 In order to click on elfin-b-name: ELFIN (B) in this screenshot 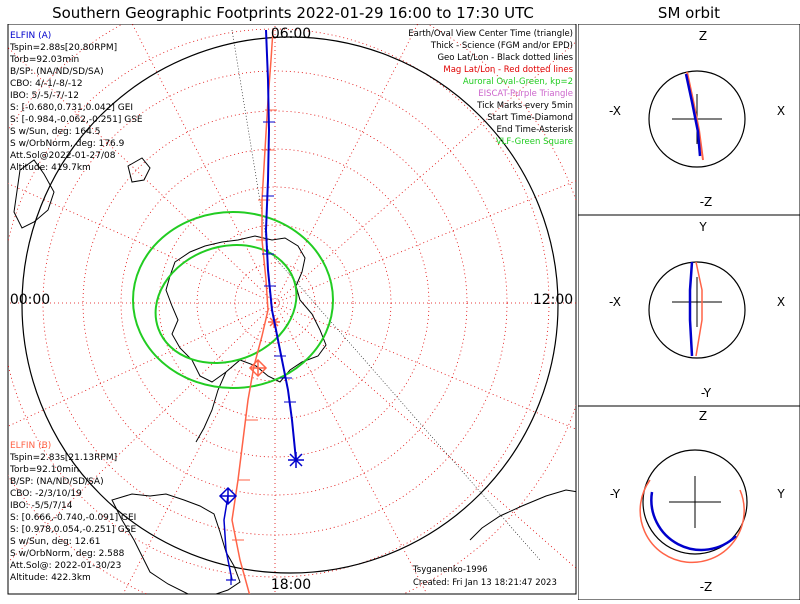, I will do `click(30, 446)`.